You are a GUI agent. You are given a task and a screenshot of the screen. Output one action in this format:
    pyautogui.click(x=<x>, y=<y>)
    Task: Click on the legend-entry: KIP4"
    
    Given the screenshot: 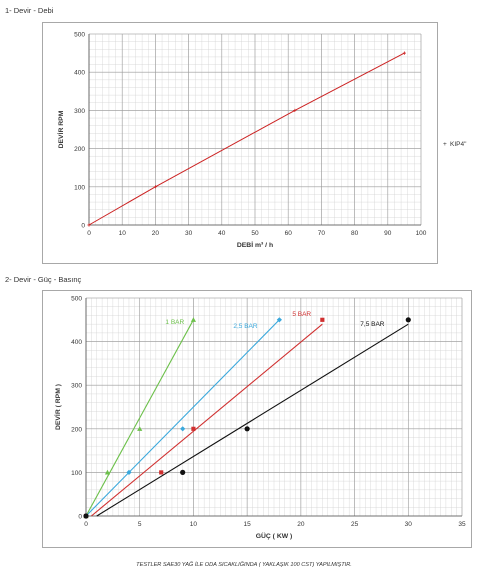 What is the action you would take?
    pyautogui.click(x=458, y=144)
    